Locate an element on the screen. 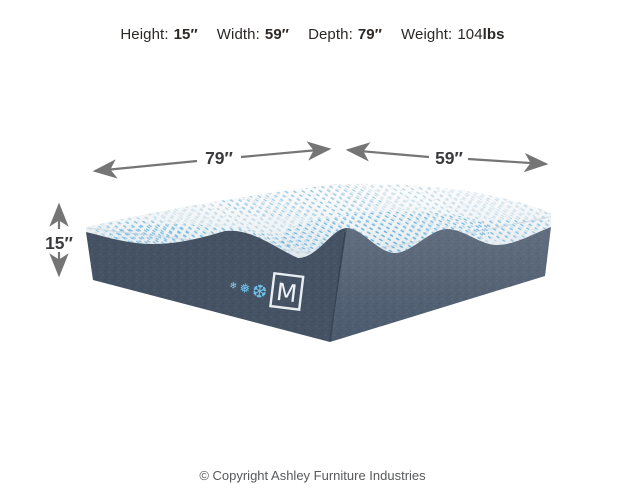 Image resolution: width=625 pixels, height=500 pixels. spec-width: Width: 59″ is located at coordinates (253, 34).